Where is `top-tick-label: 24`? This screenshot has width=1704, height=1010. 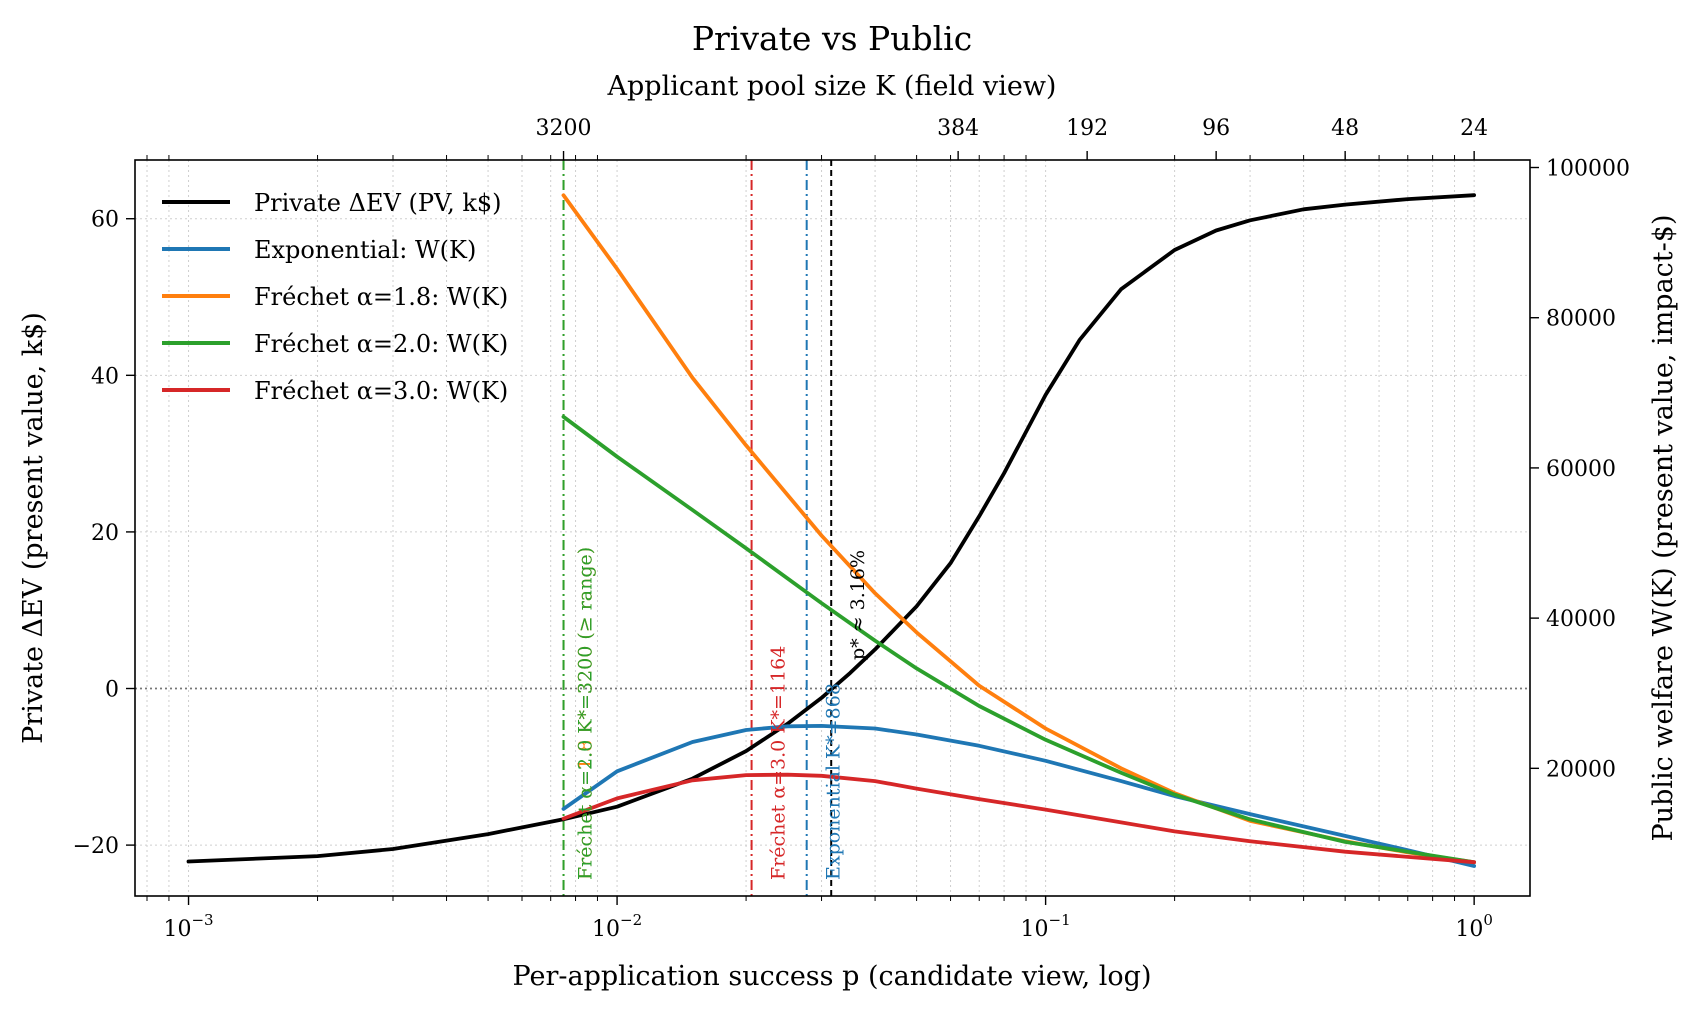 top-tick-label: 24 is located at coordinates (1474, 128).